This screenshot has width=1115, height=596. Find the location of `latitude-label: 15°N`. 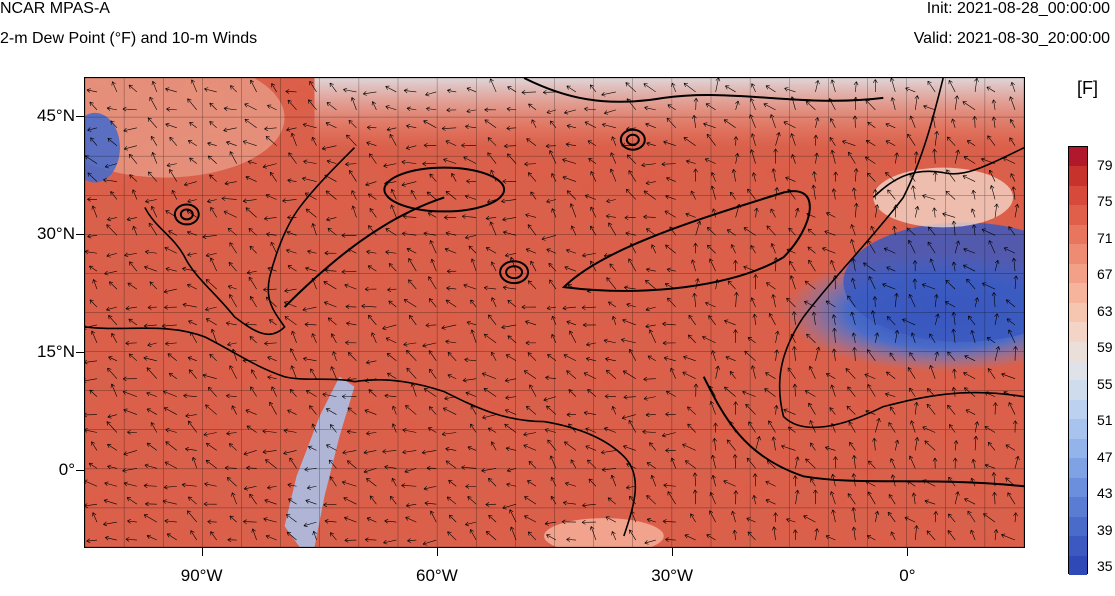

latitude-label: 15°N is located at coordinates (56, 351).